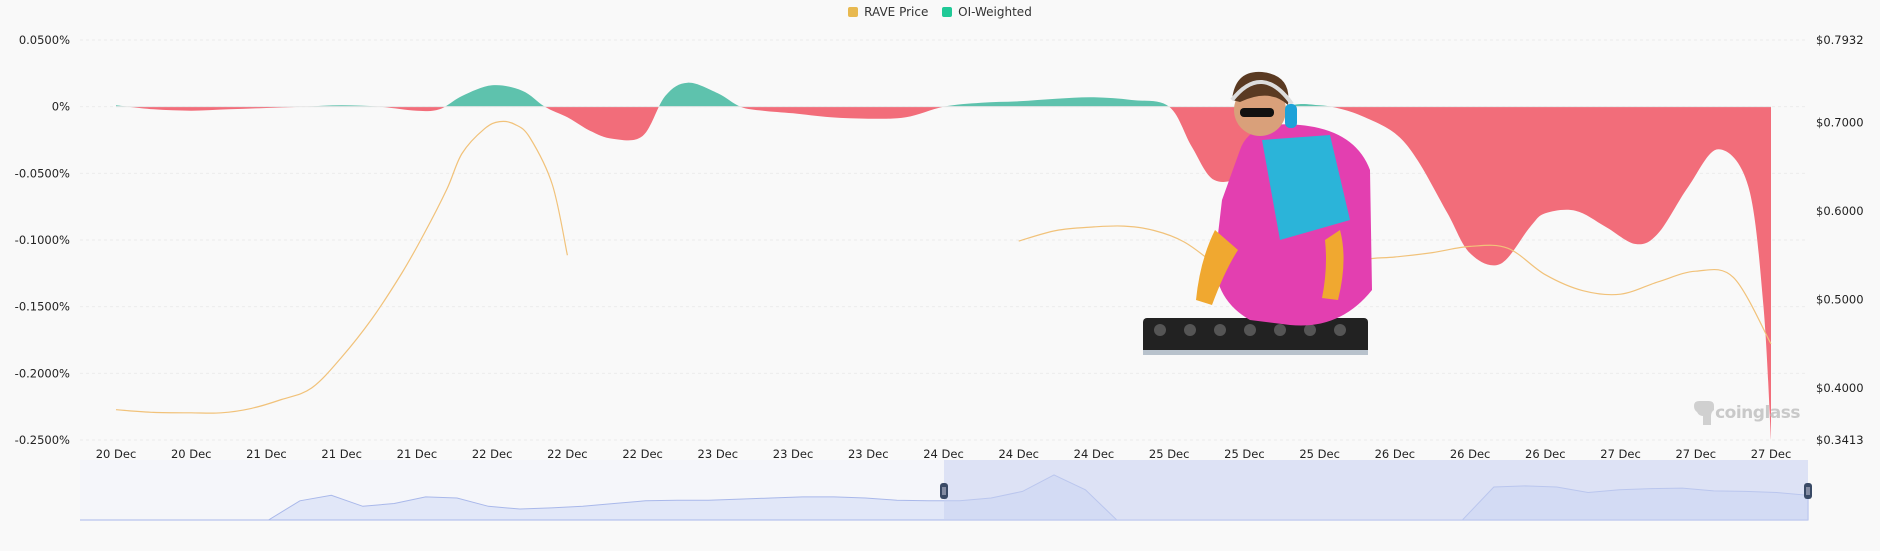 The width and height of the screenshot is (1880, 551). I want to click on dj-headphones, so click(1262, 93).